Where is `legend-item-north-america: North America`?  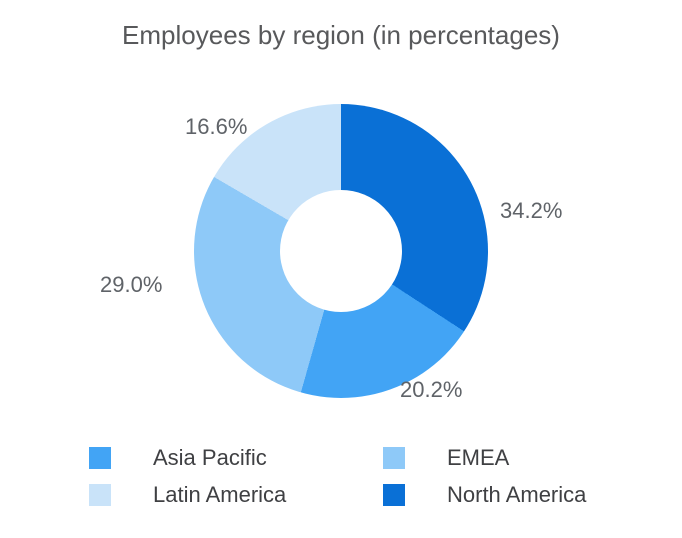 legend-item-north-america: North America is located at coordinates (484, 495).